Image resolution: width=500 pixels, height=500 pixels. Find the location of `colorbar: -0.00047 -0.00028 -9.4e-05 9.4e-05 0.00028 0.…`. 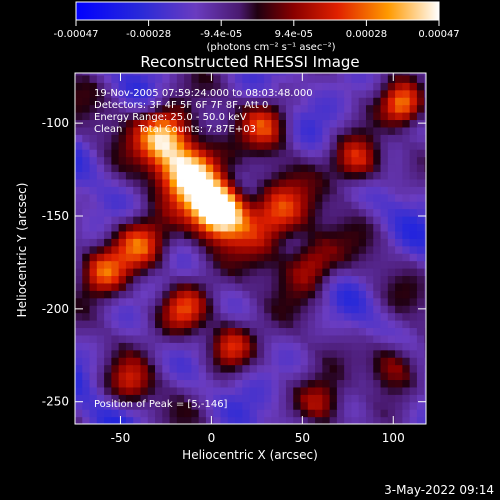

colorbar: -0.00047 -0.00028 -9.4e-05 9.4e-05 0.00028 0.… is located at coordinates (257, 27).